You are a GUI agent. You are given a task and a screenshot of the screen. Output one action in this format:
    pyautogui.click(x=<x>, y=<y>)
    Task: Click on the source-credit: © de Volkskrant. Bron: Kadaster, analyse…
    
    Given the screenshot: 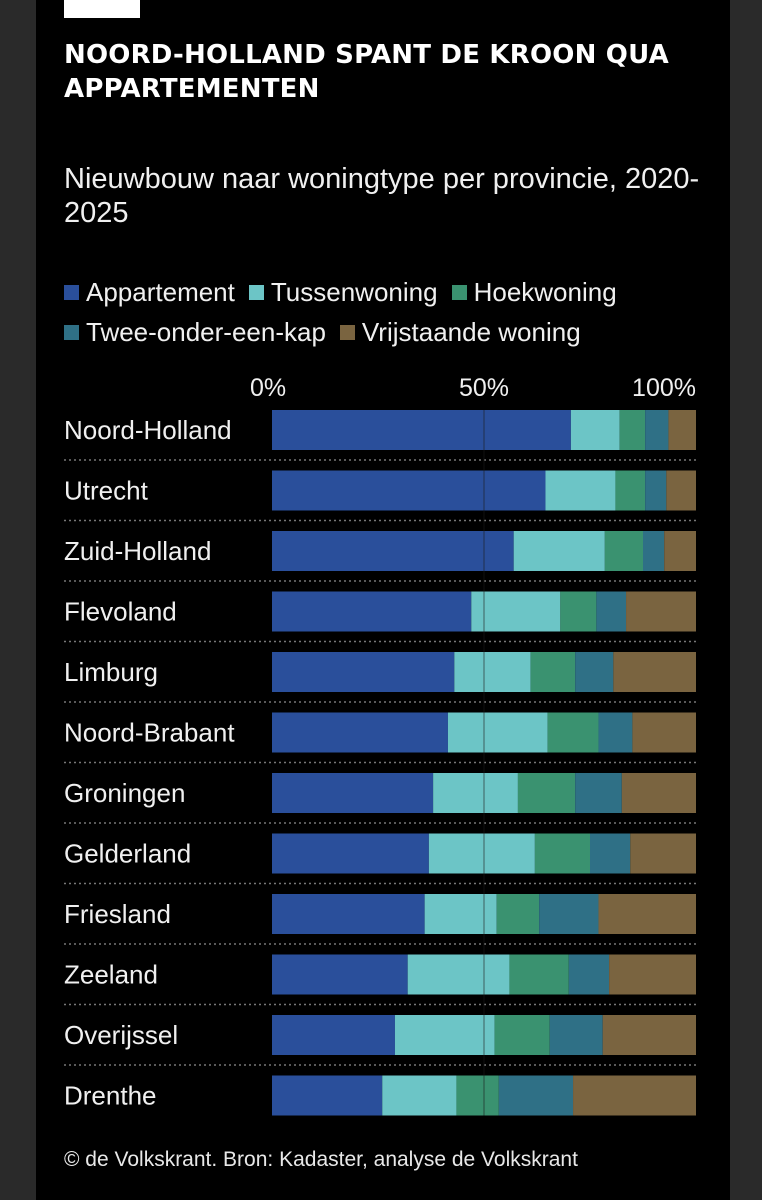 What is the action you would take?
    pyautogui.click(x=321, y=1159)
    